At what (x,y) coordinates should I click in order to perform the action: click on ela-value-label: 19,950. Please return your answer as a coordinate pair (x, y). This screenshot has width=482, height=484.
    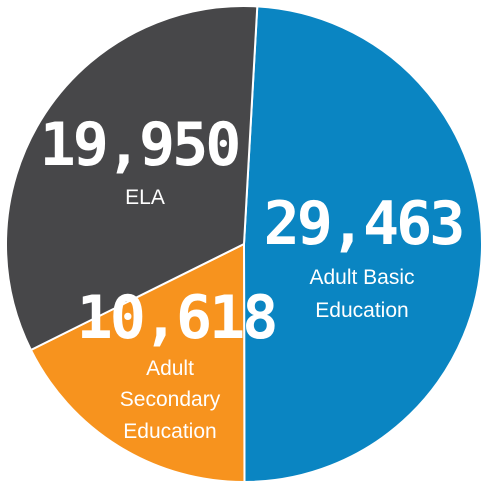
    Looking at the image, I should click on (139, 145).